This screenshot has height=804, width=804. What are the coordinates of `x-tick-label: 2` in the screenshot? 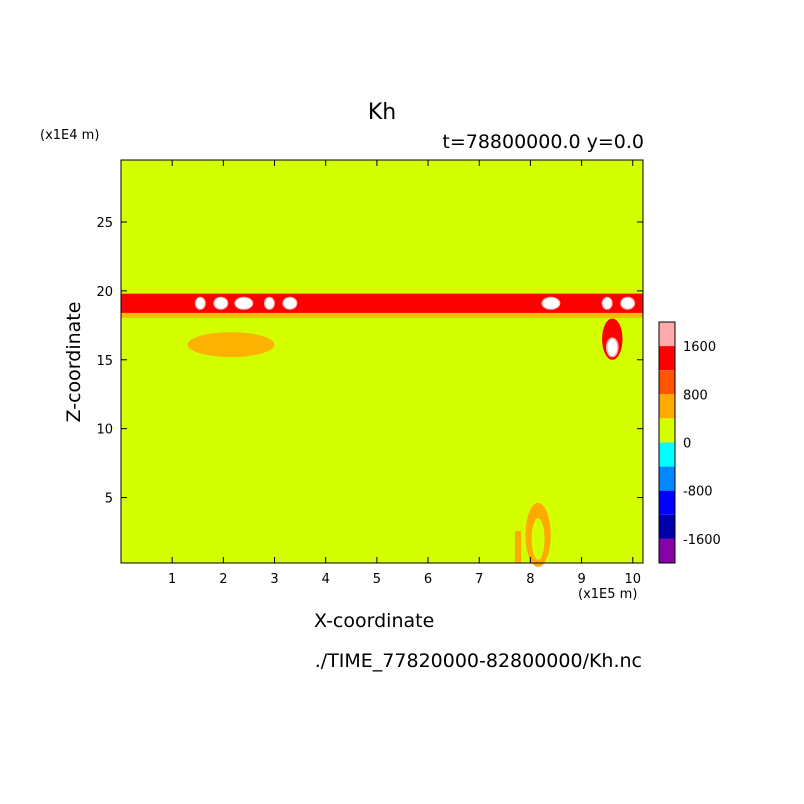 It's located at (223, 579).